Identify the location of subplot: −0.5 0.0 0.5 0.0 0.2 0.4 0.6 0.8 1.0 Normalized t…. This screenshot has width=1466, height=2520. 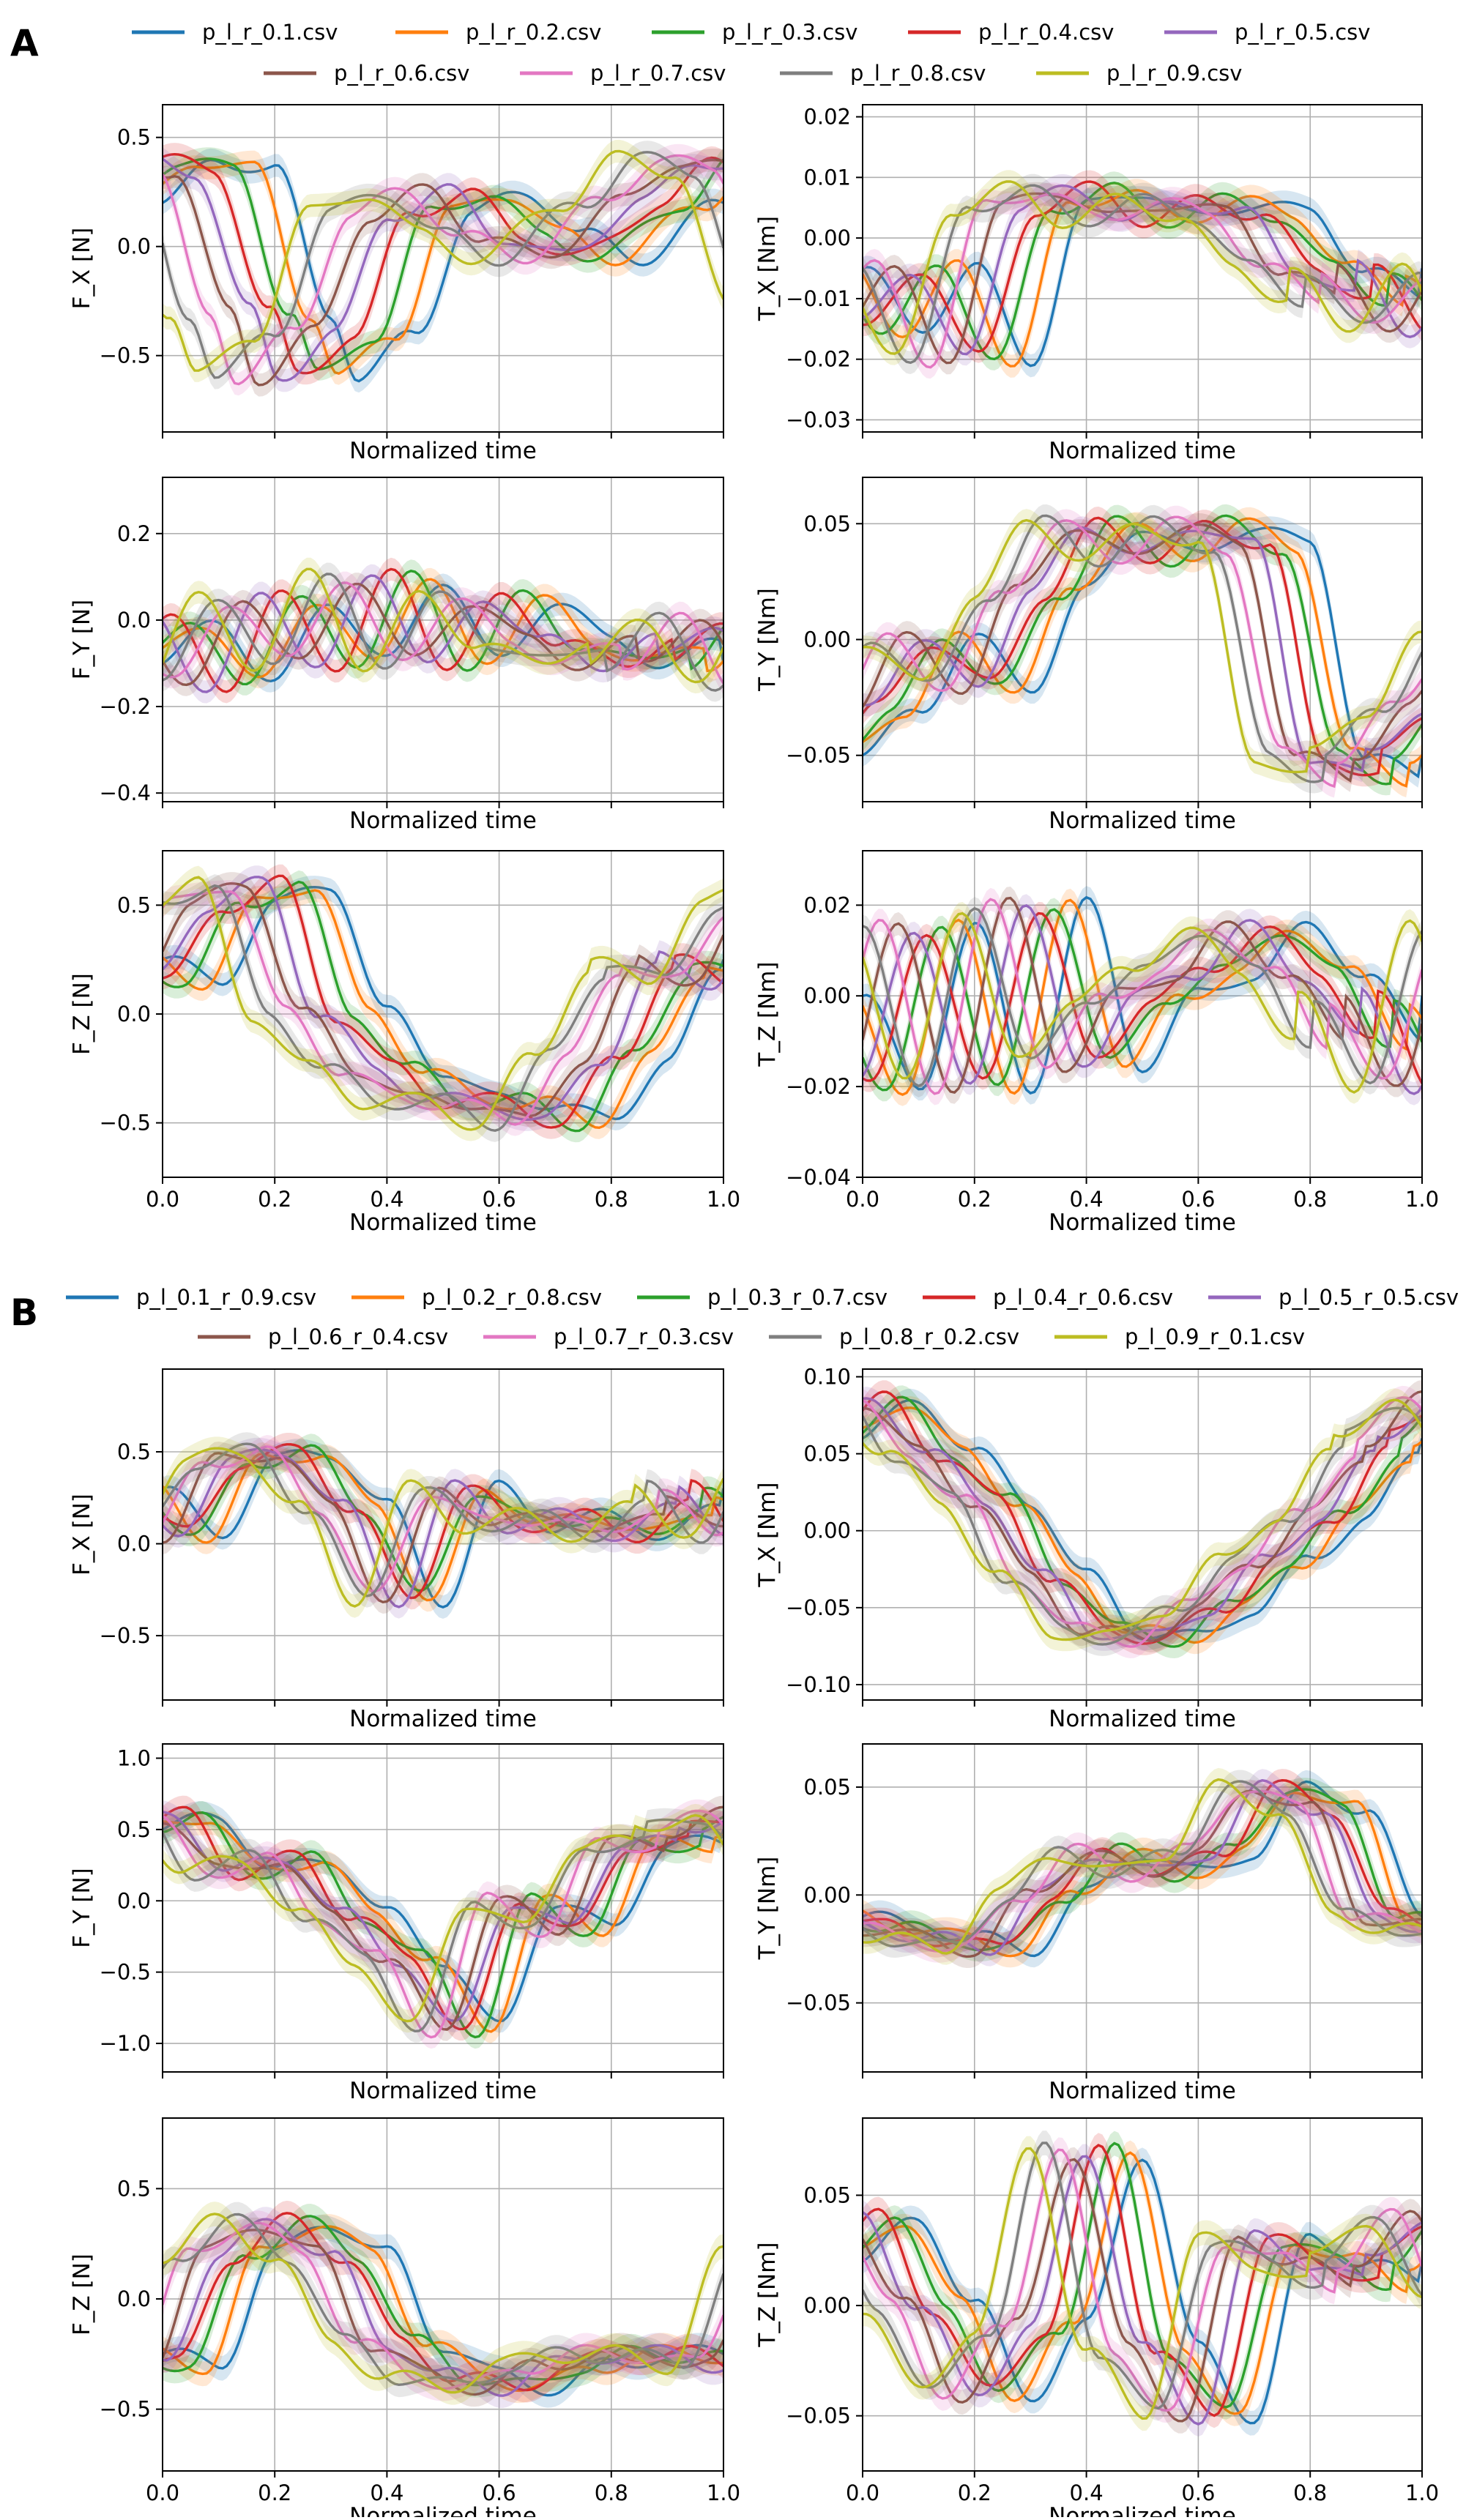
(404, 2318).